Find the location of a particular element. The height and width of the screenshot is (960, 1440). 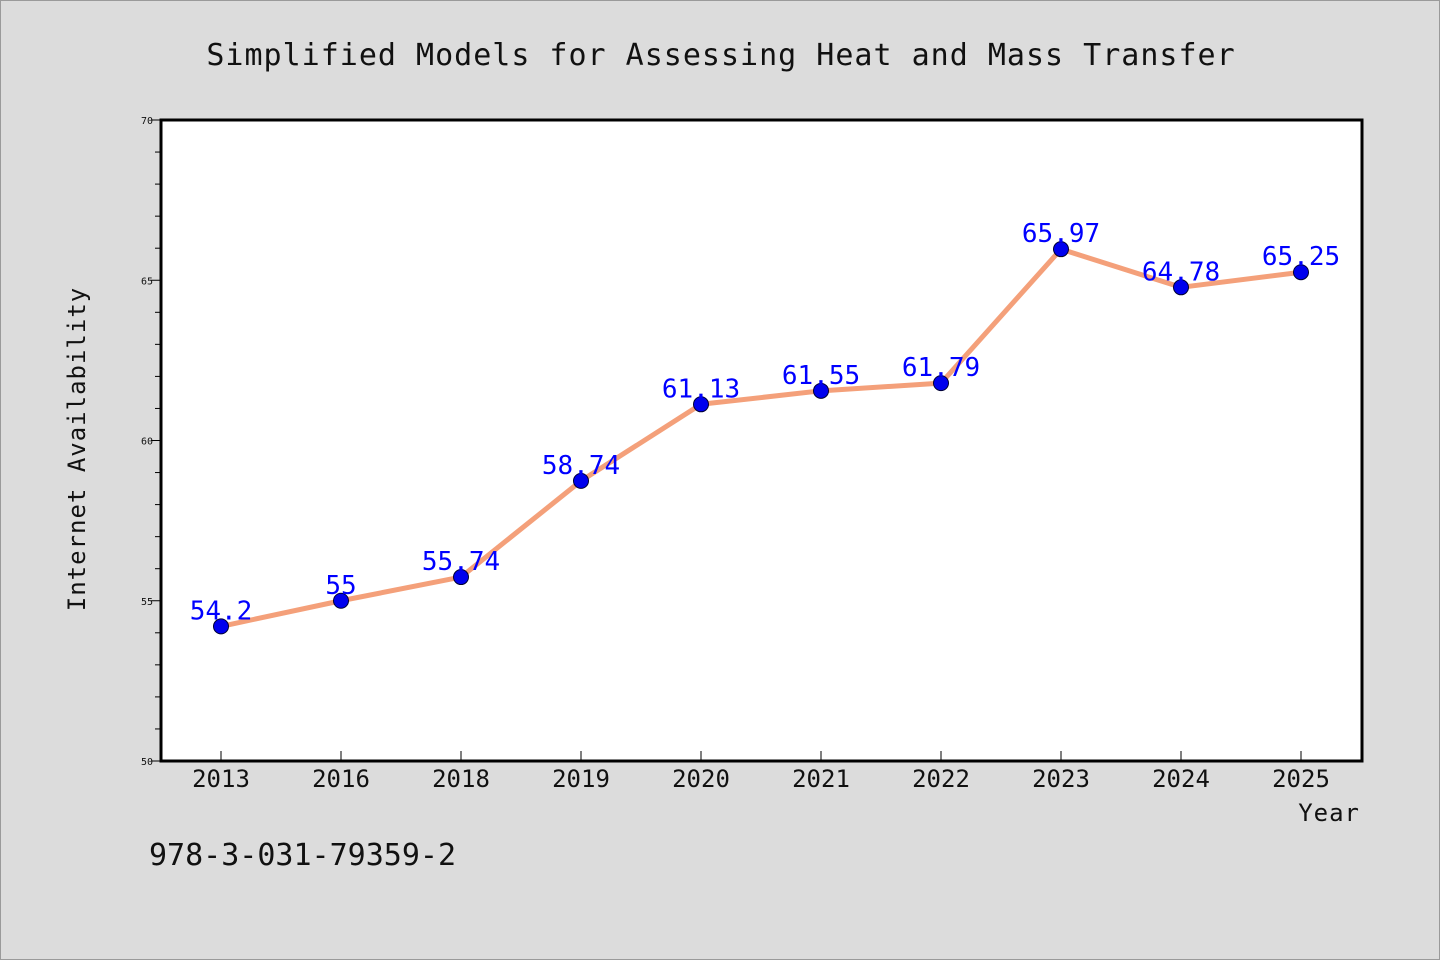

x-axis-label: Year is located at coordinates (1329, 813).